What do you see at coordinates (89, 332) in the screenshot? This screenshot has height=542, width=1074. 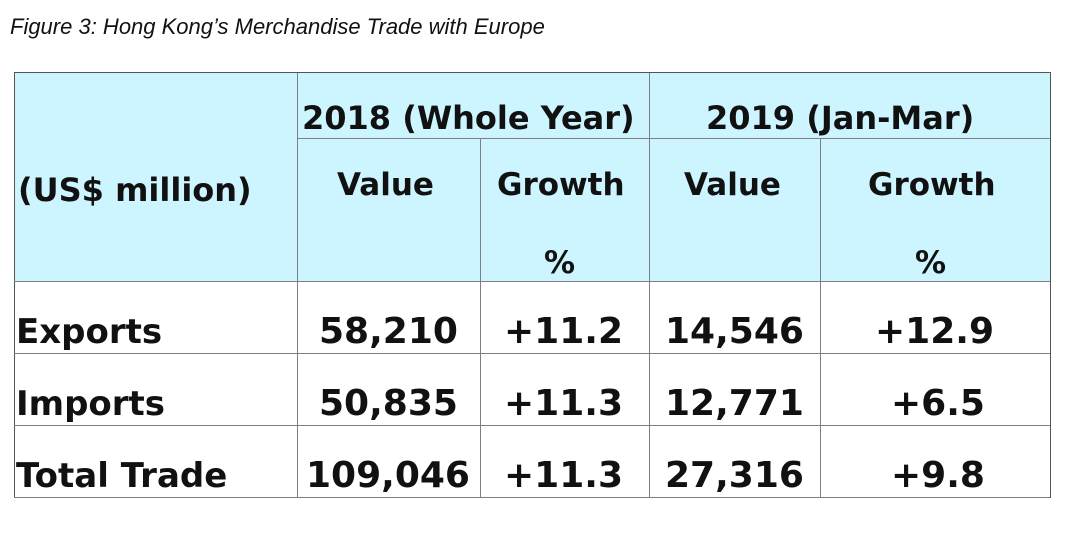 I see `row-label-exports: Exports` at bounding box center [89, 332].